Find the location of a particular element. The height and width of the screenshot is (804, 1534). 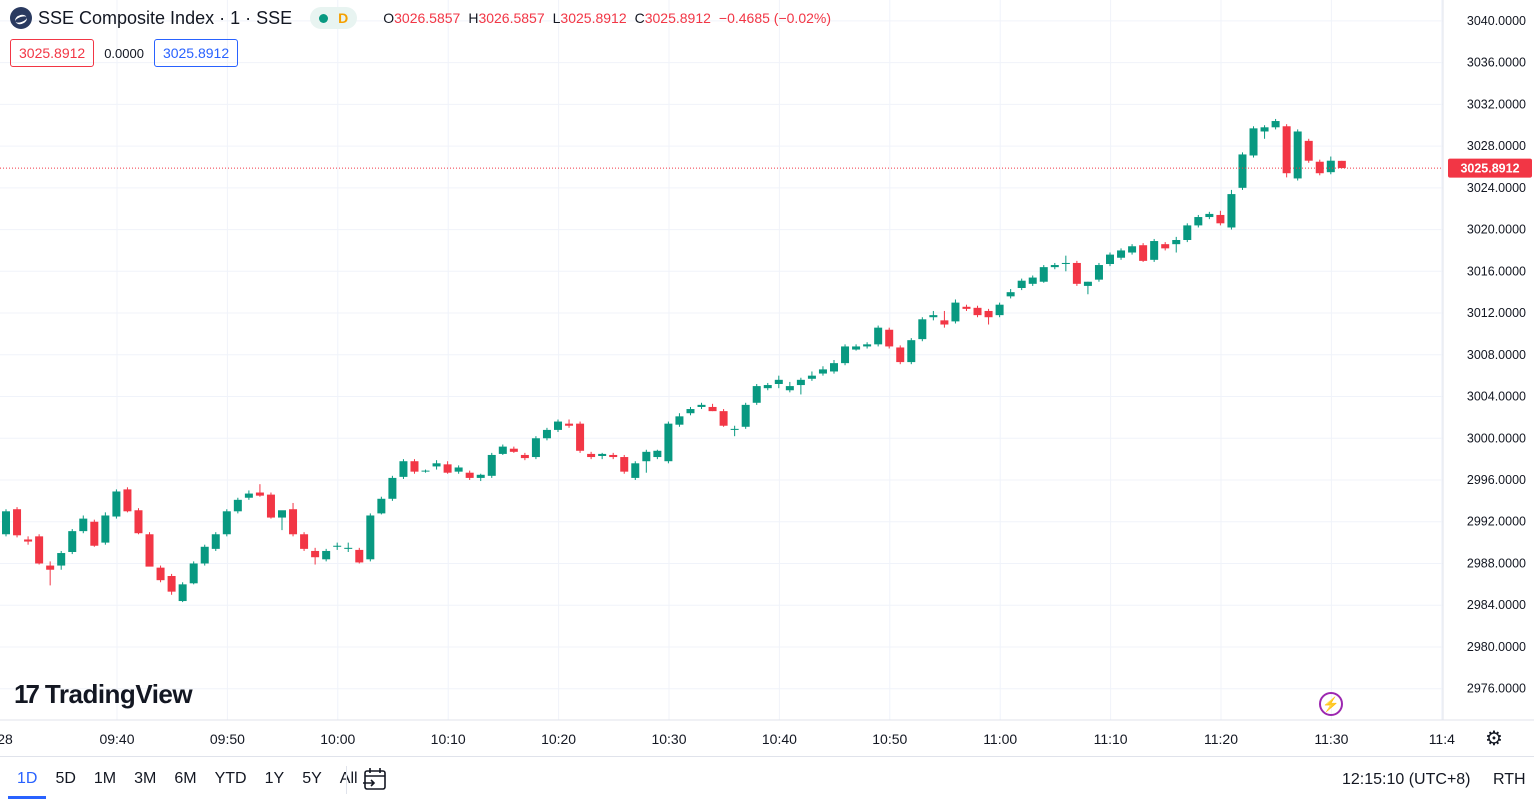

gear-icon: ⚙ is located at coordinates (1494, 739).